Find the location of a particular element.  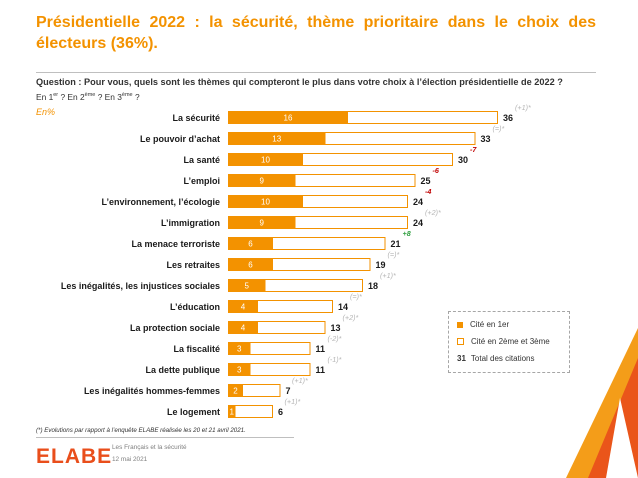

evolution-label: -6 is located at coordinates (436, 170).